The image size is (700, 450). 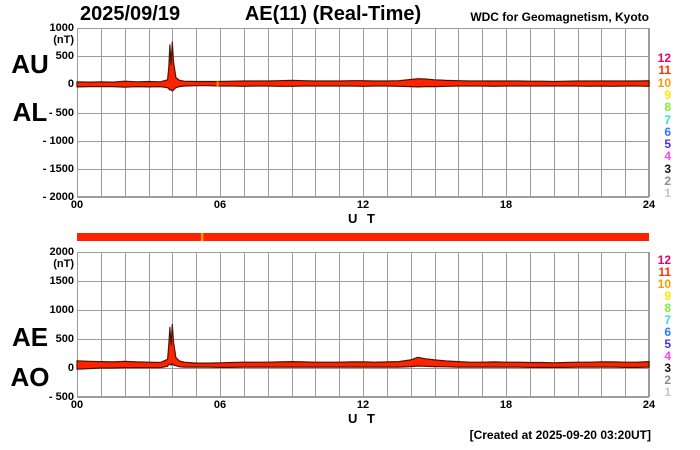 I want to click on ytick-label: 1500, so click(x=61, y=281).